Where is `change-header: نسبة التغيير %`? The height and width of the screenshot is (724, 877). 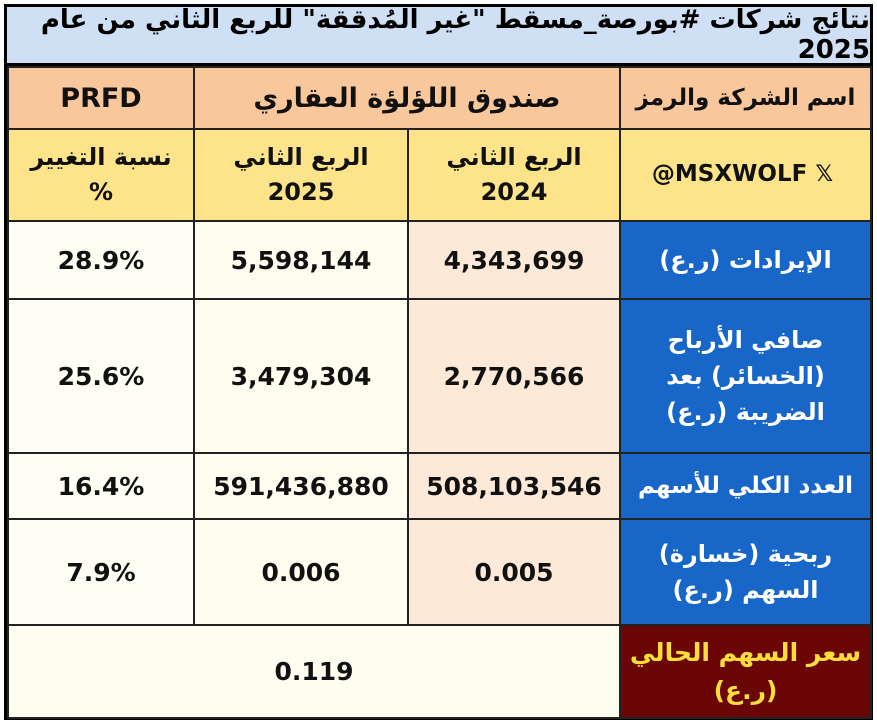 change-header: نسبة التغيير % is located at coordinates (101, 175).